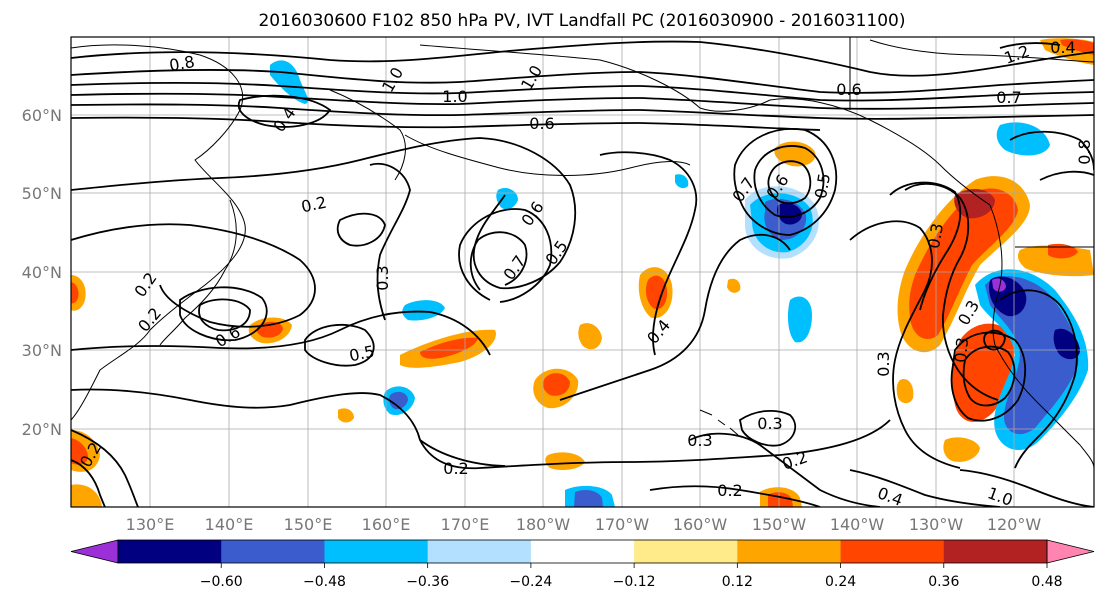 This screenshot has width=1105, height=605. What do you see at coordinates (547, 155) in the screenshot?
I see `coastline-aleutians` at bounding box center [547, 155].